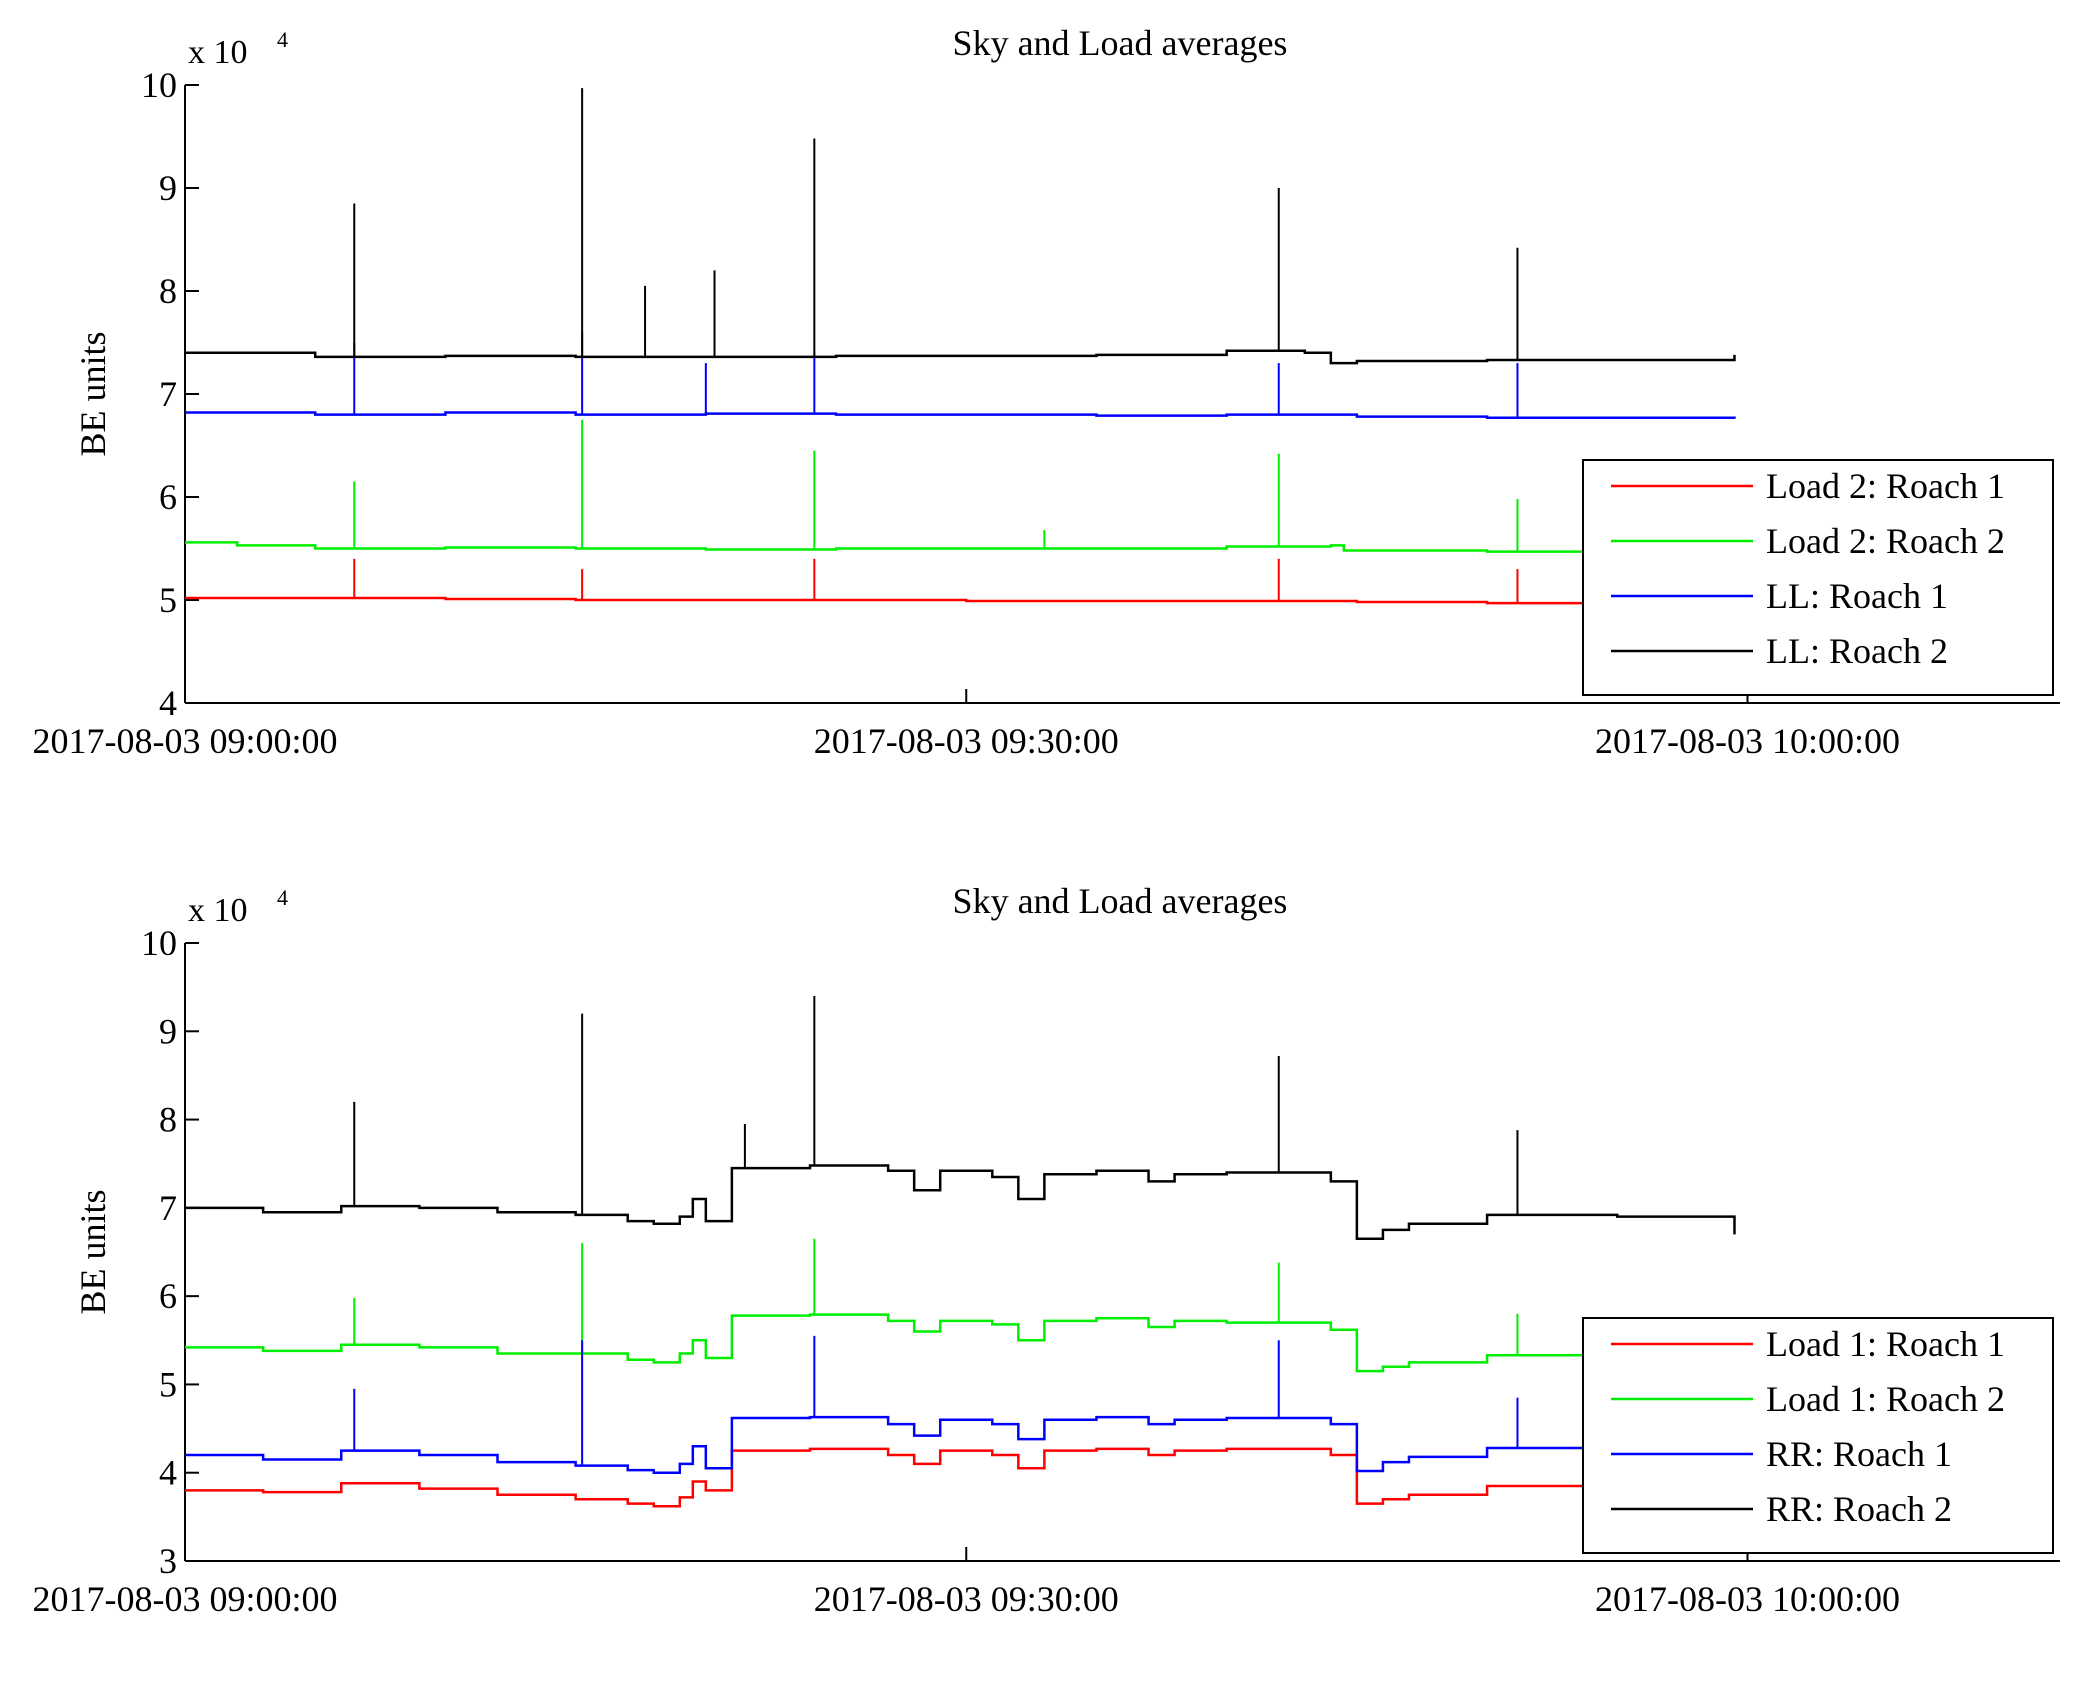 The image size is (2075, 1683). I want to click on legend-label: RR: Roach 2, so click(1859, 1509).